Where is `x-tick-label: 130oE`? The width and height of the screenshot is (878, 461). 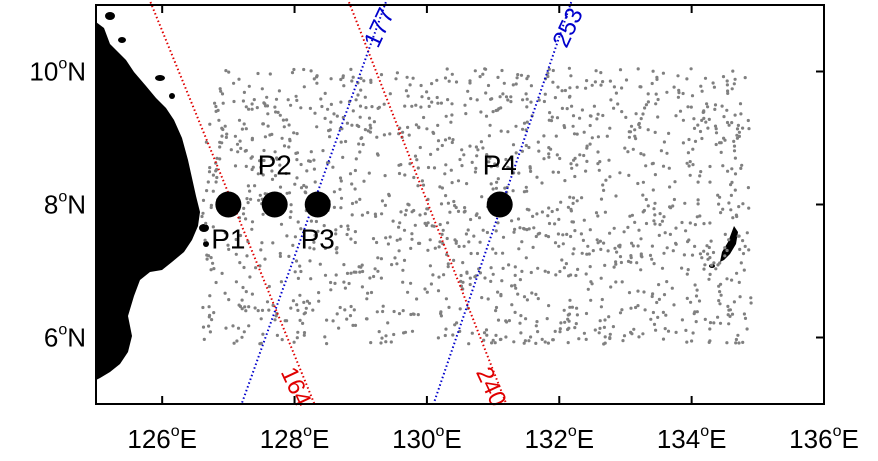 x-tick-label: 130oE is located at coordinates (427, 438).